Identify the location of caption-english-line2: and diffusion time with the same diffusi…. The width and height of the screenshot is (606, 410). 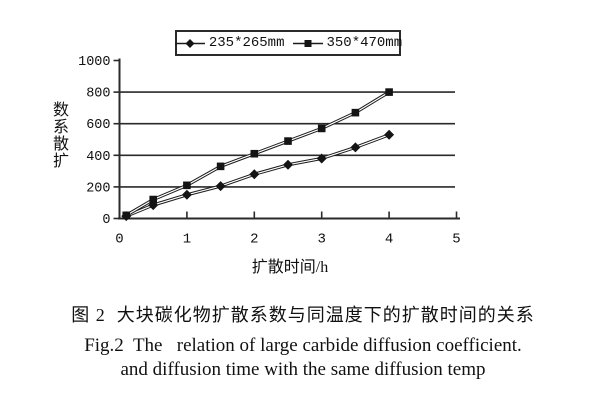
(303, 369).